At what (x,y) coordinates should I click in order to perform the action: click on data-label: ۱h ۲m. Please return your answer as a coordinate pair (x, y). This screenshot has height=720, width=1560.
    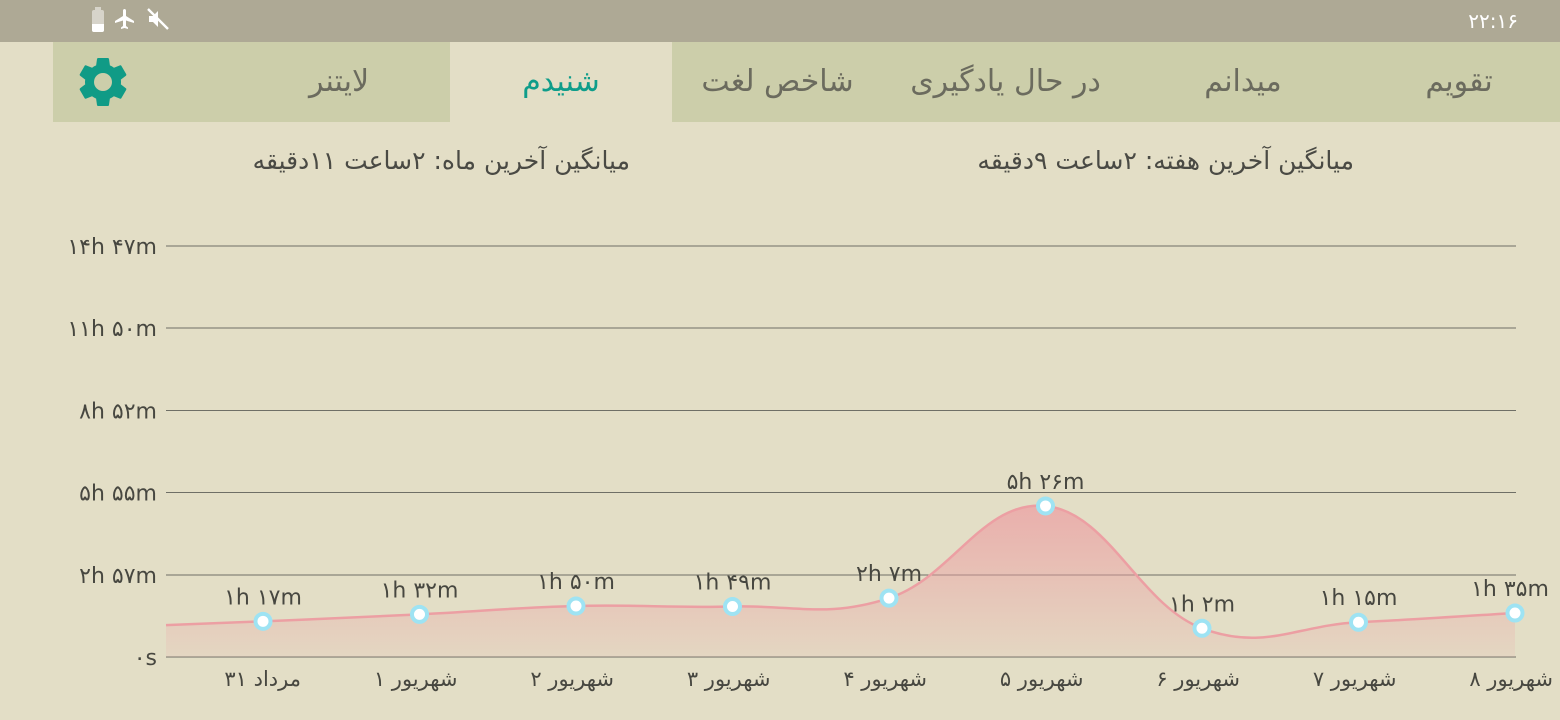
    Looking at the image, I should click on (1202, 604).